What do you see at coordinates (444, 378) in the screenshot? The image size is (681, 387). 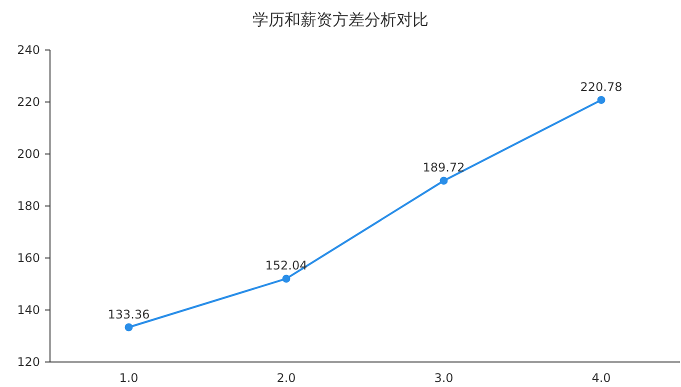 I see `x-tick-label: 3.0` at bounding box center [444, 378].